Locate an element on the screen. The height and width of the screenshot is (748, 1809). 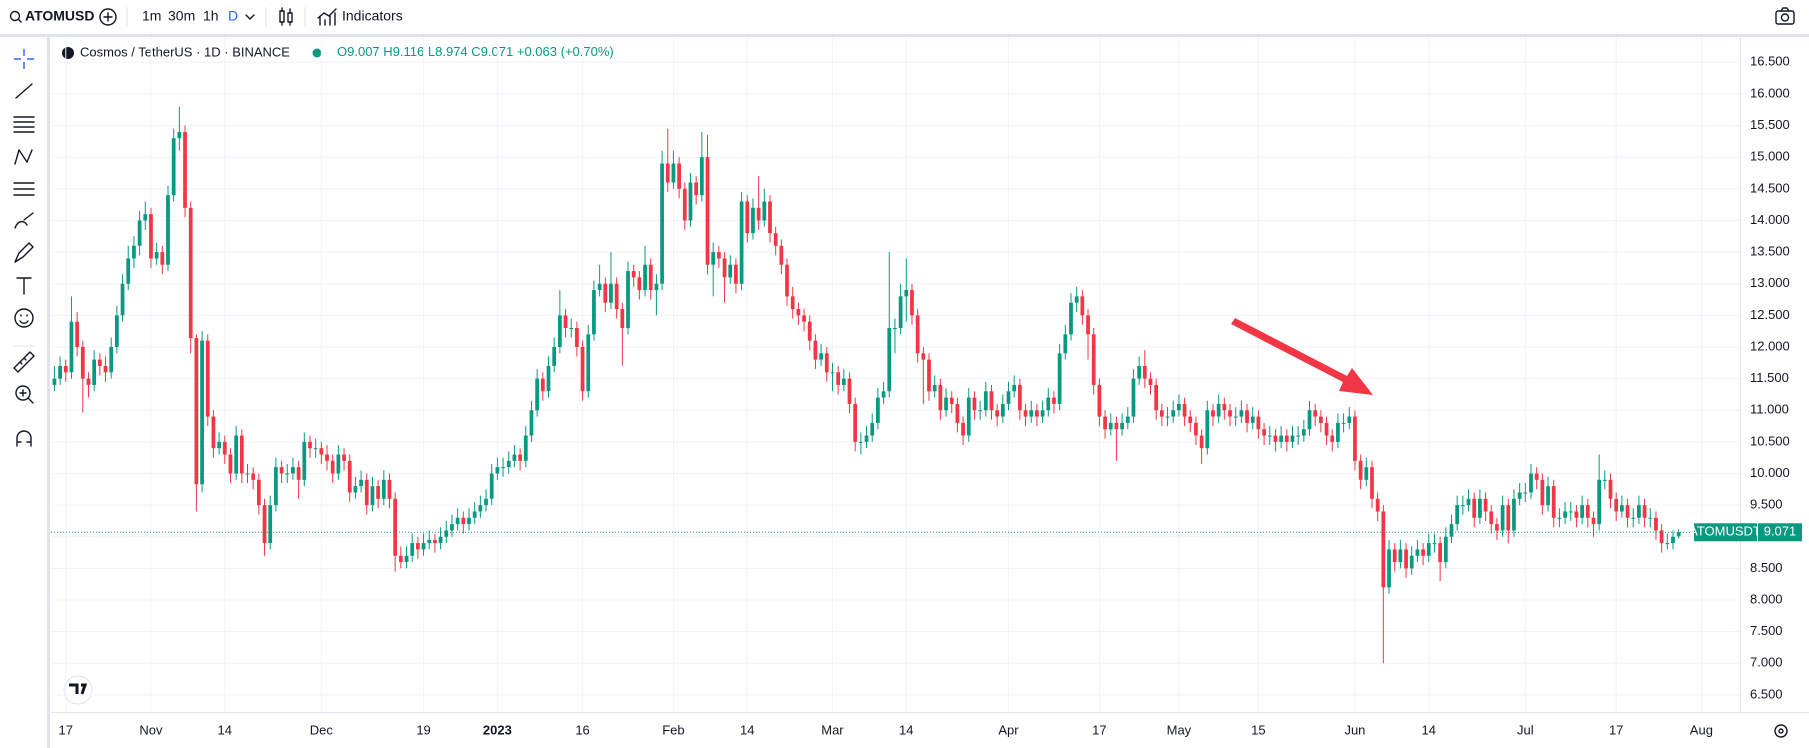
gear-center is located at coordinates (1781, 731).